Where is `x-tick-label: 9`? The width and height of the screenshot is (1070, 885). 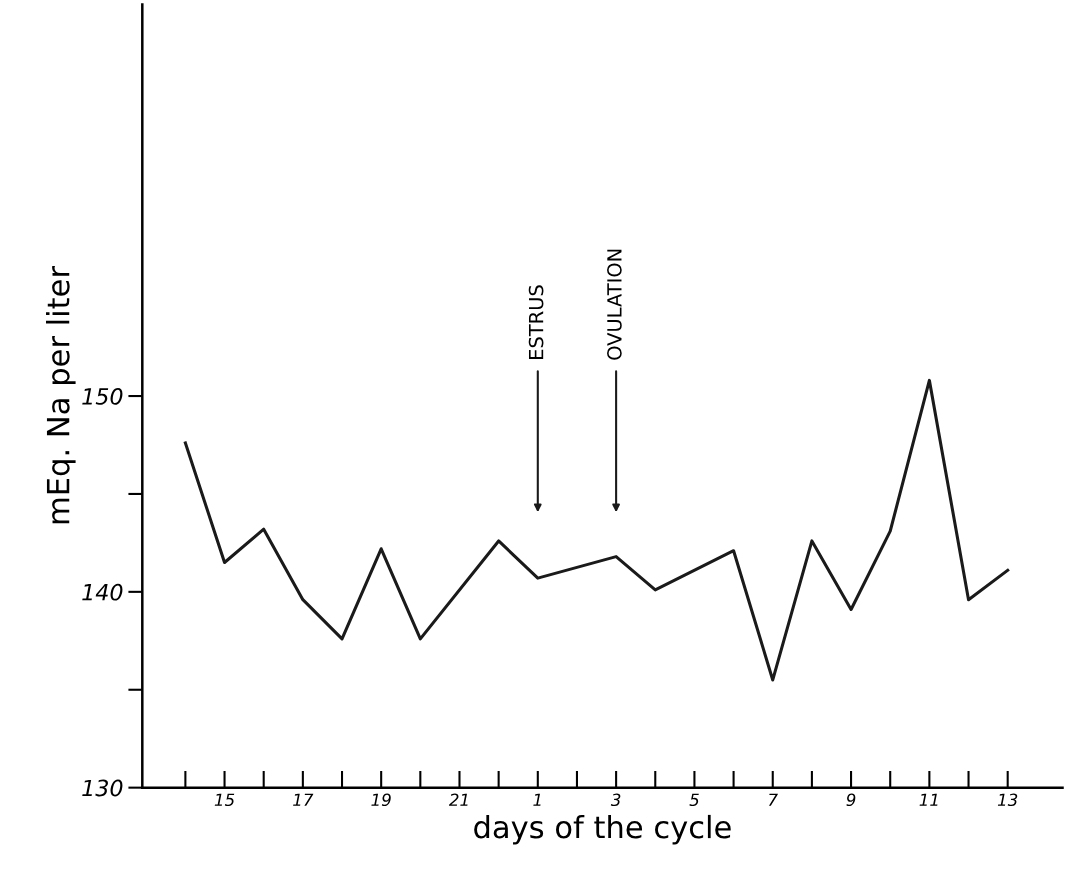
x-tick-label: 9 is located at coordinates (851, 800).